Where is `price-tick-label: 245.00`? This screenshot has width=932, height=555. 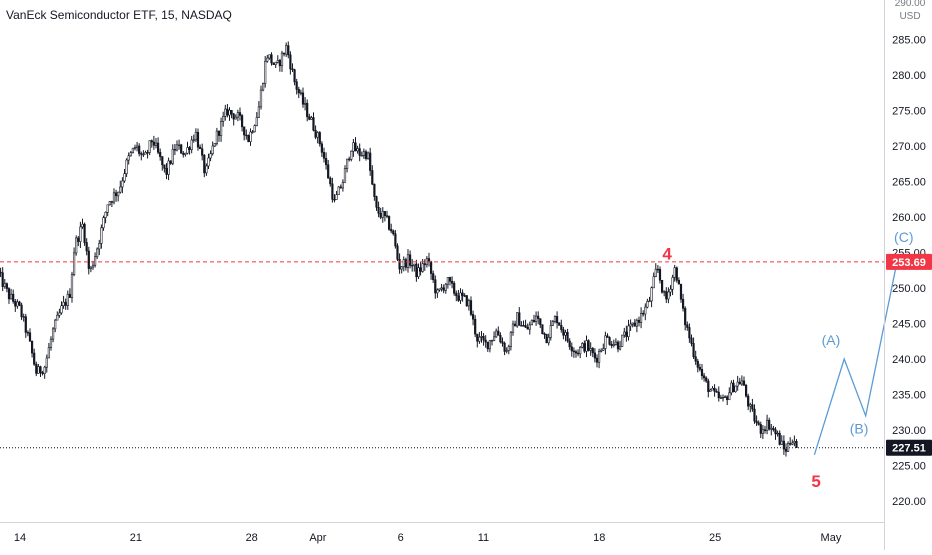
price-tick-label: 245.00 is located at coordinates (909, 325).